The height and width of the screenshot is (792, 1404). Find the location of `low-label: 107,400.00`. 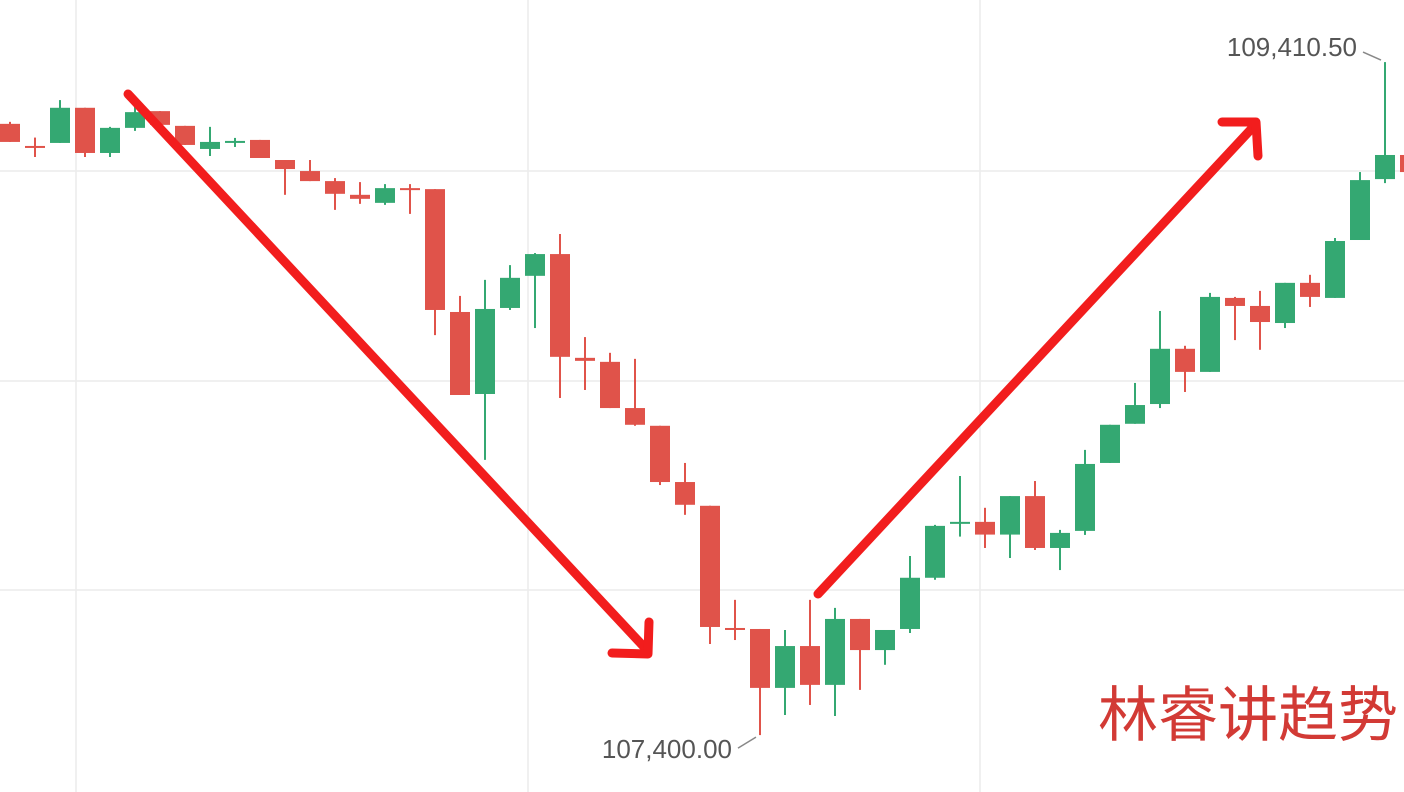

low-label: 107,400.00 is located at coordinates (667, 749).